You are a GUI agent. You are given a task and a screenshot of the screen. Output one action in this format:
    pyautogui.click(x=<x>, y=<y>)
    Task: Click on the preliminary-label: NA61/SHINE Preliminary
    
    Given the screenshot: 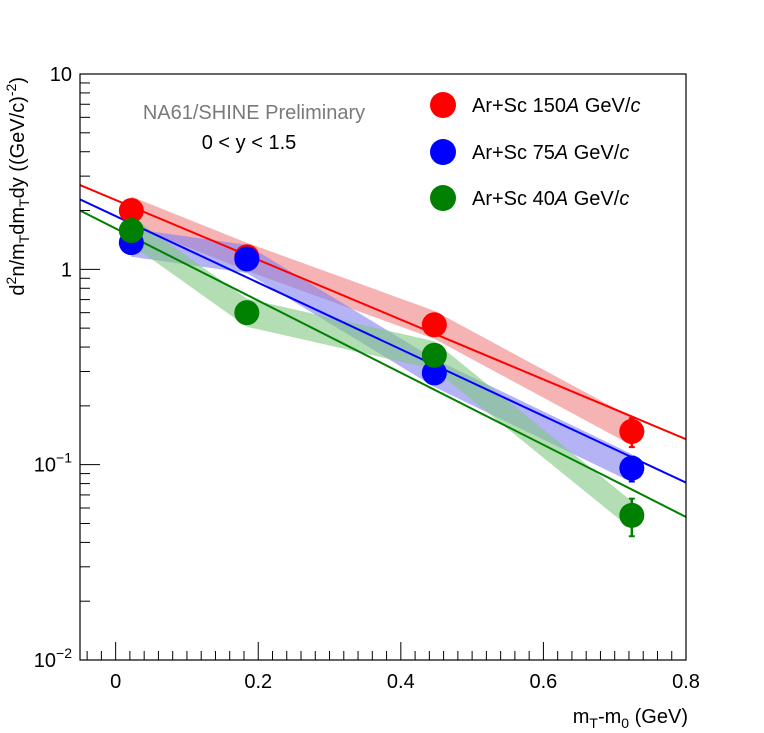 What is the action you would take?
    pyautogui.click(x=254, y=113)
    